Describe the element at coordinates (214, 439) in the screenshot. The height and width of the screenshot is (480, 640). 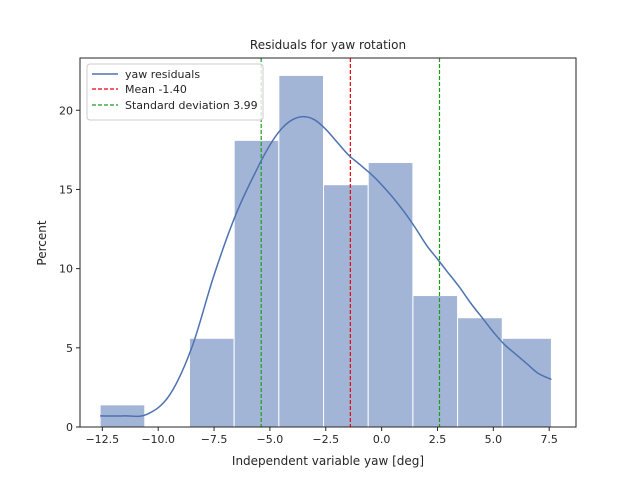
I see `x-tick-label: −7.5` at that location.